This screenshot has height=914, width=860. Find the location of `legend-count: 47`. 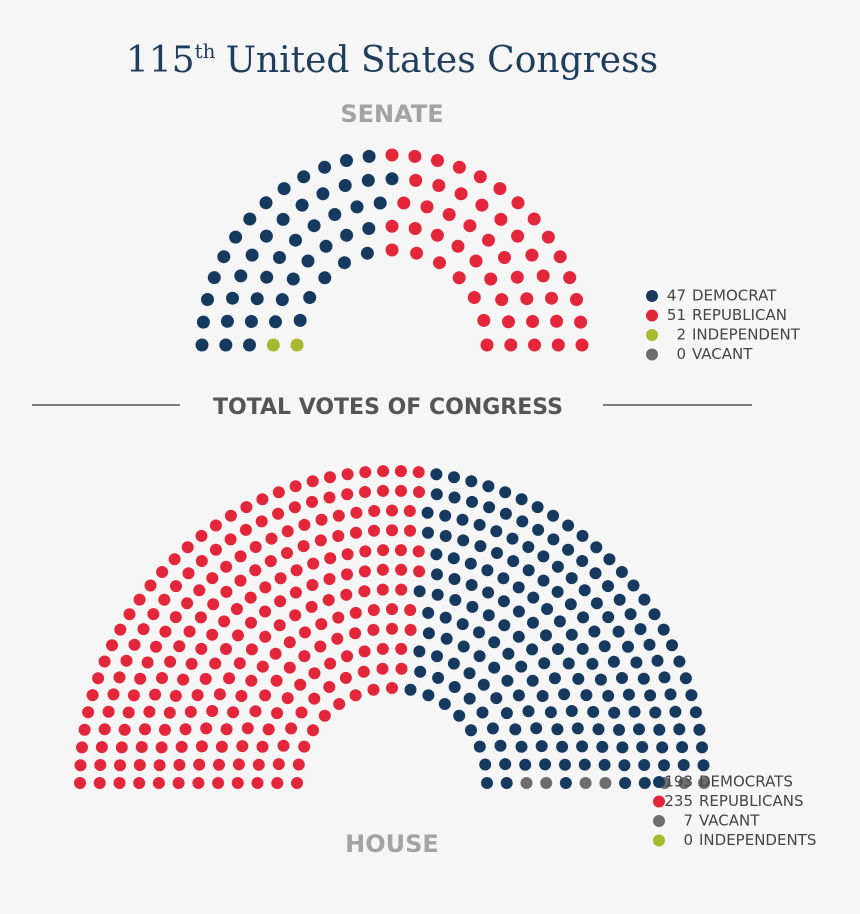

legend-count: 47 is located at coordinates (676, 296).